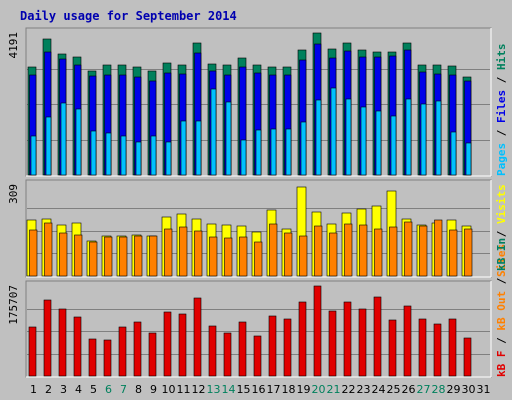  What do you see at coordinates (424, 389) in the screenshot?
I see `x-tick-27: 27` at bounding box center [424, 389].